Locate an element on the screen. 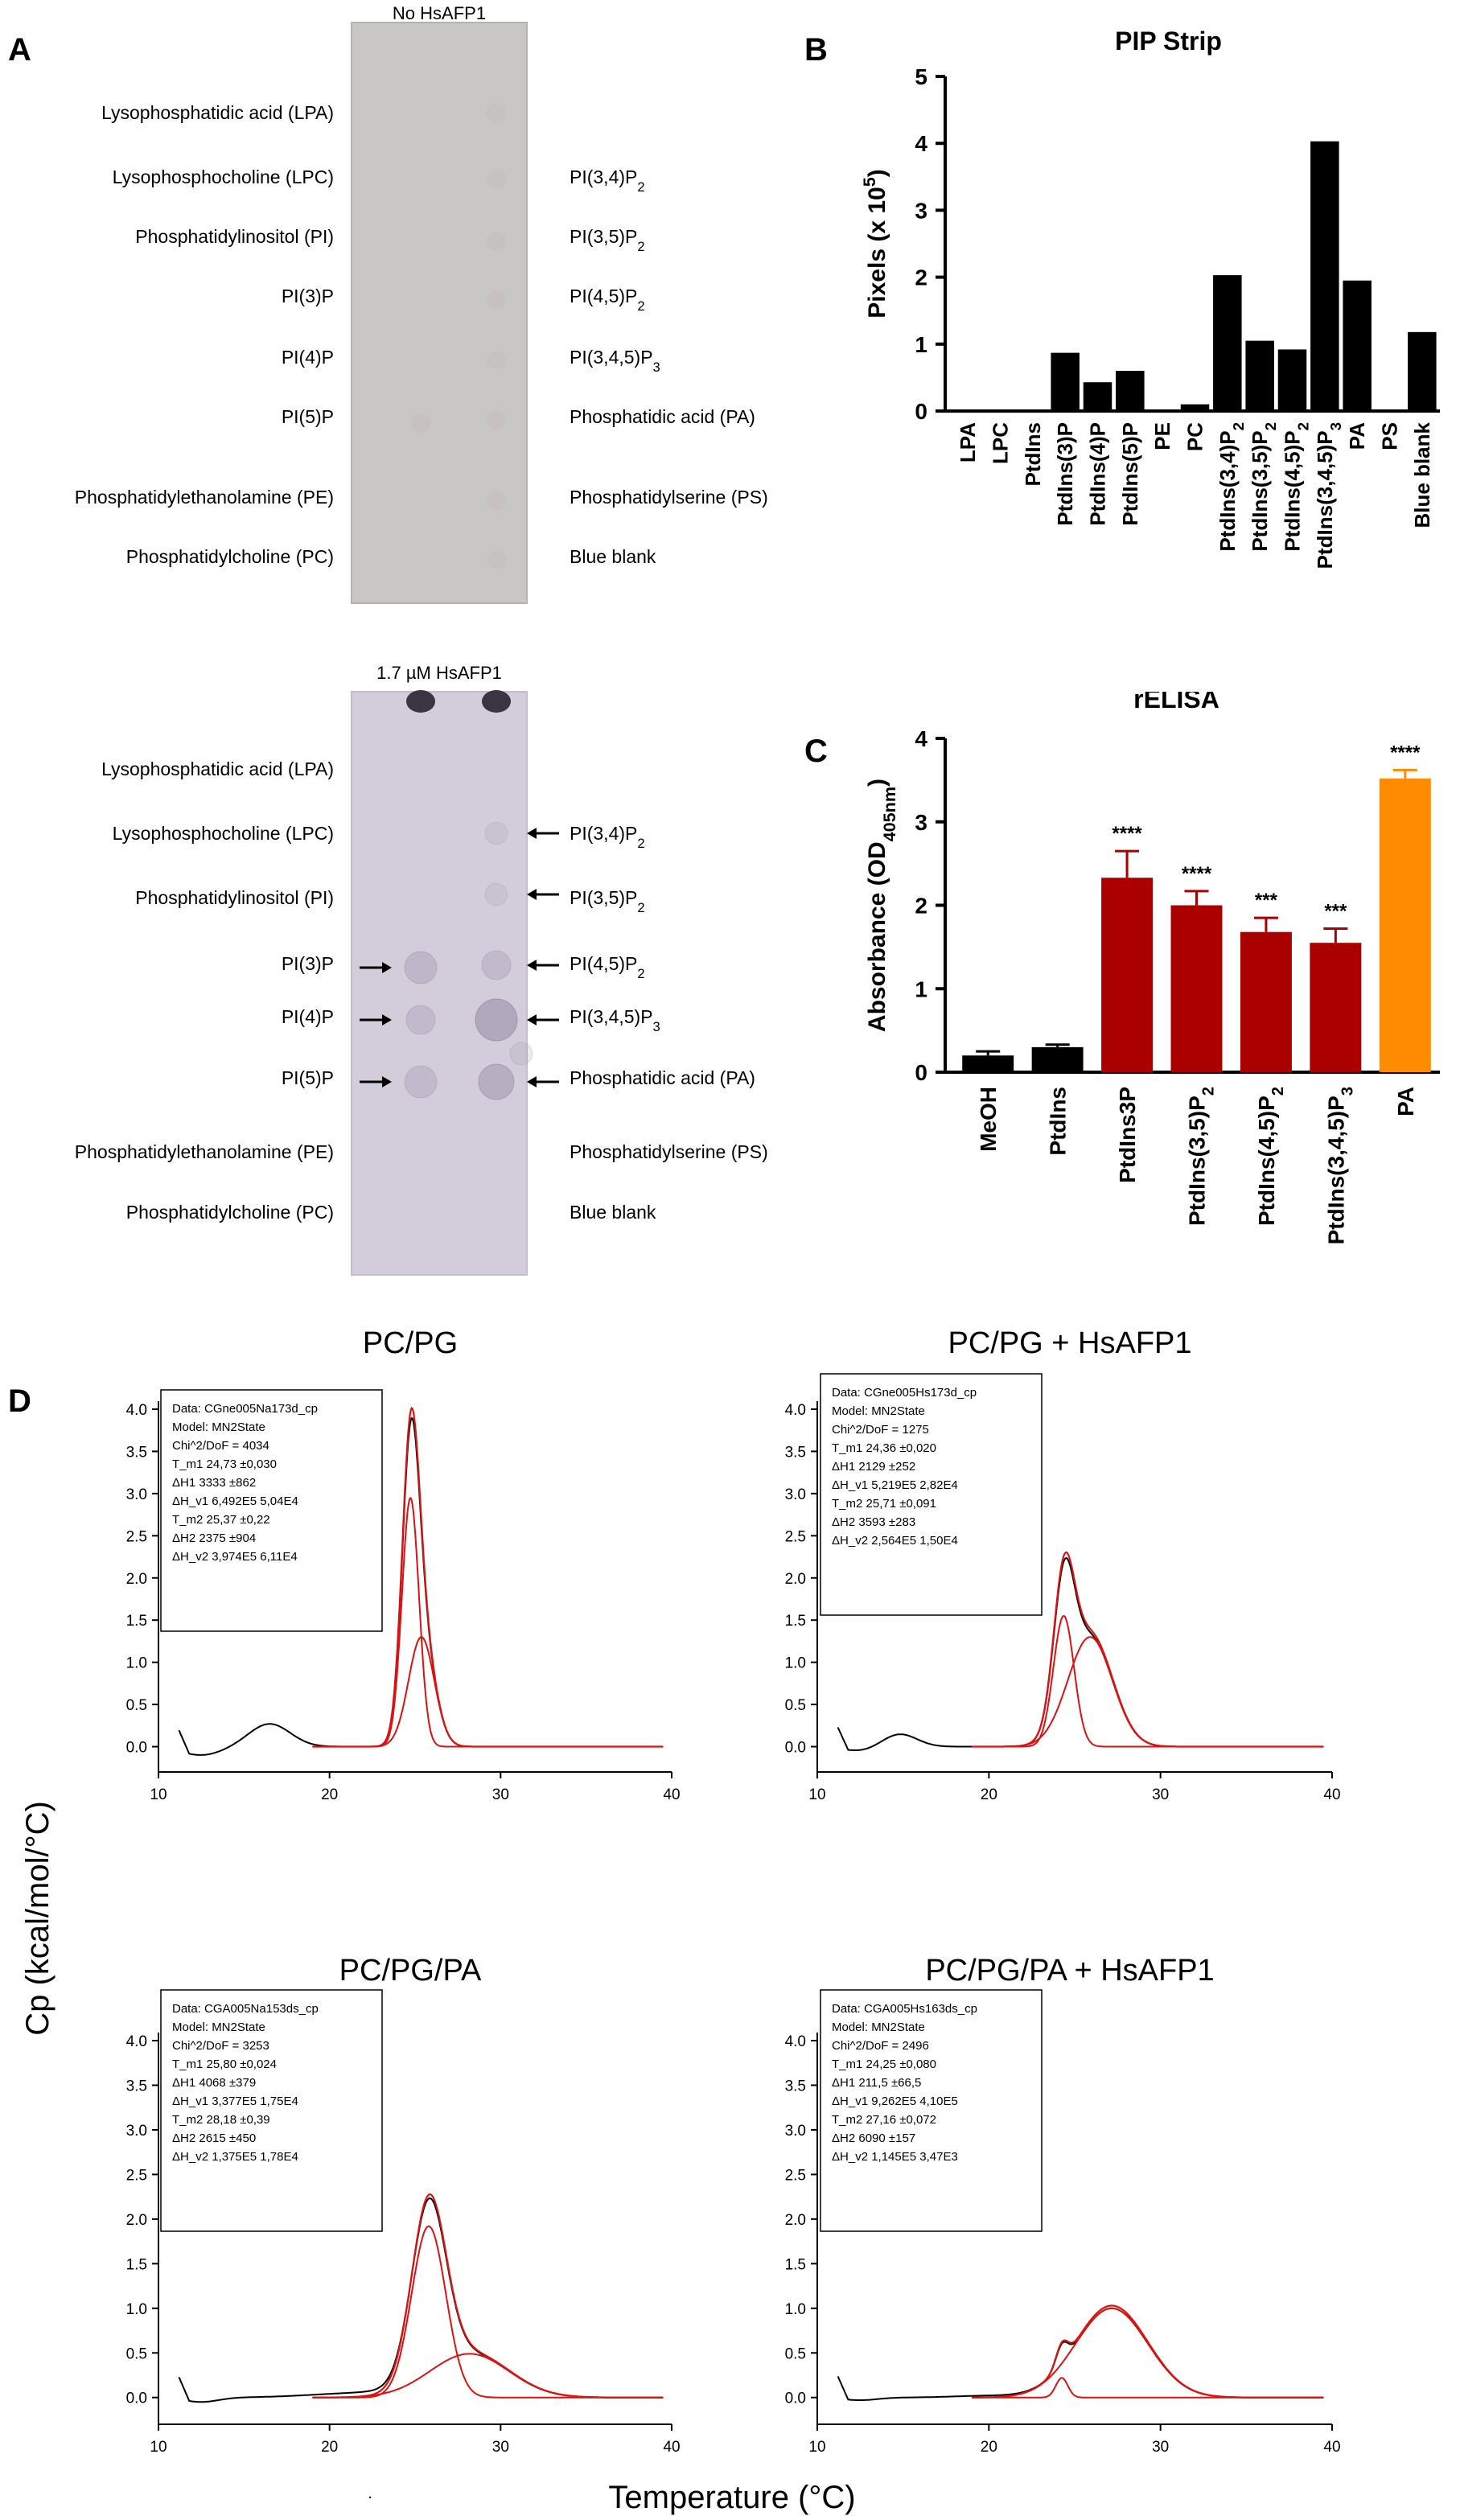  fit-parameter-line: T_m1 24,25 ±0,080 is located at coordinates (884, 2064).